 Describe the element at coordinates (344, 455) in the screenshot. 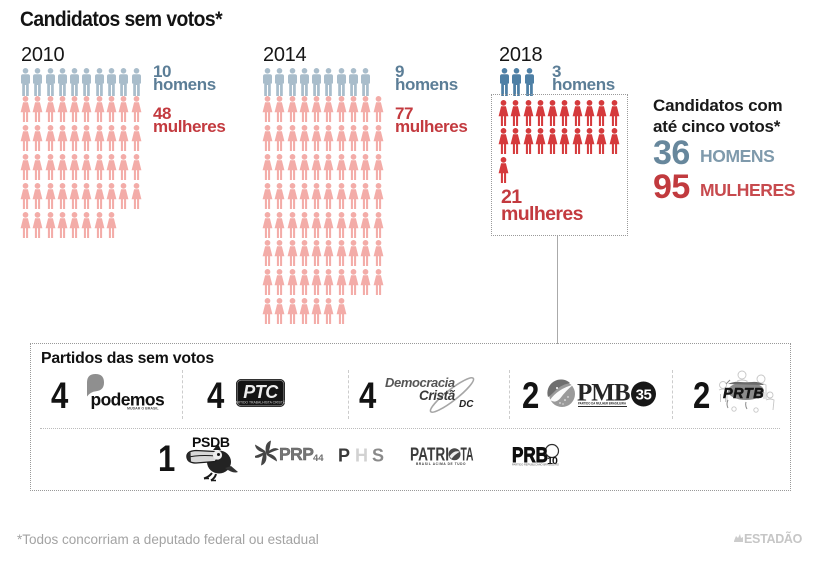

I see `svg-text: P` at that location.